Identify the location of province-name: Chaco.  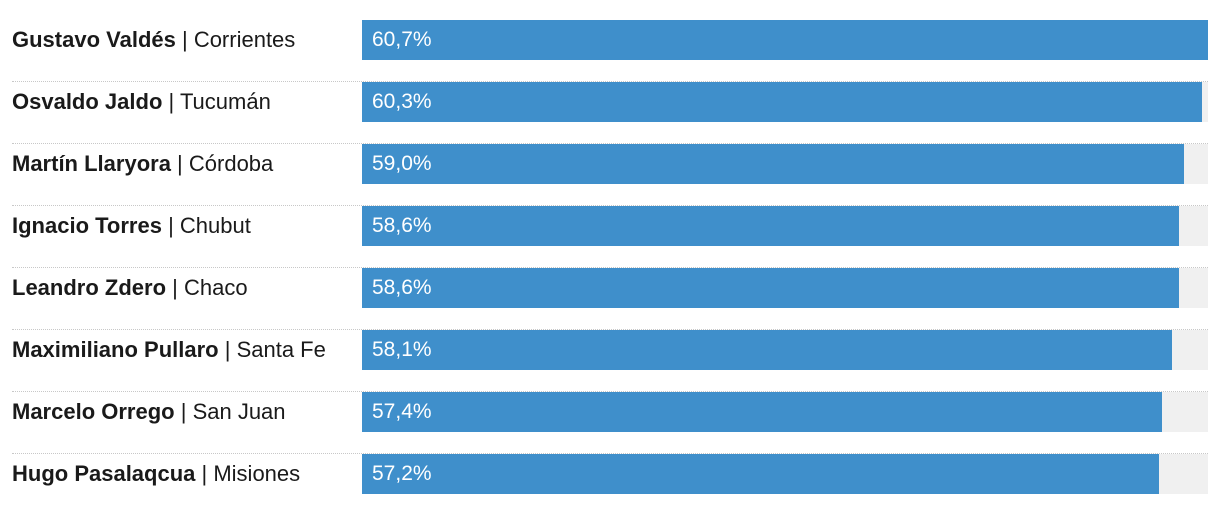
(215, 287).